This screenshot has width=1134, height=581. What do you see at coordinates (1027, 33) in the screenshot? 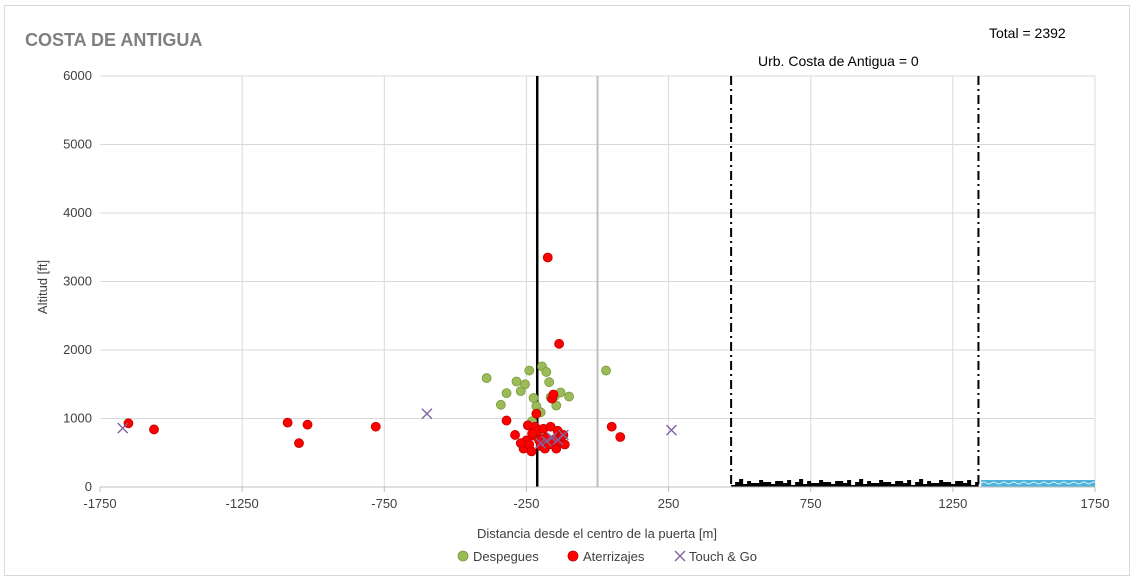
I see `total-label: Total = 2392` at bounding box center [1027, 33].